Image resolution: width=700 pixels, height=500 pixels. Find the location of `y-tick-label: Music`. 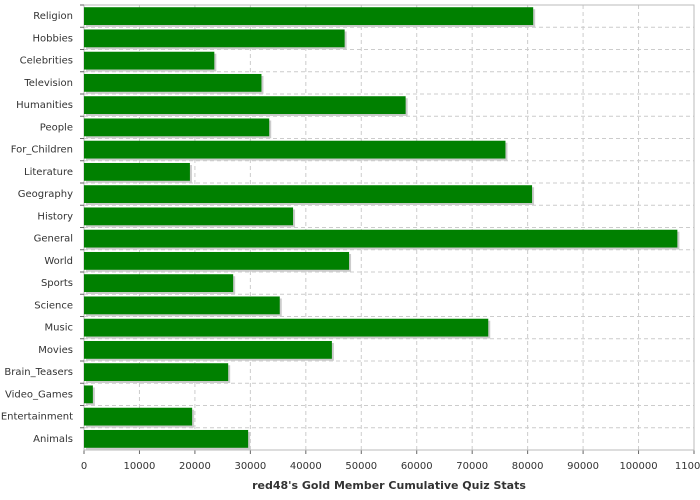

y-tick-label: Music is located at coordinates (59, 328).